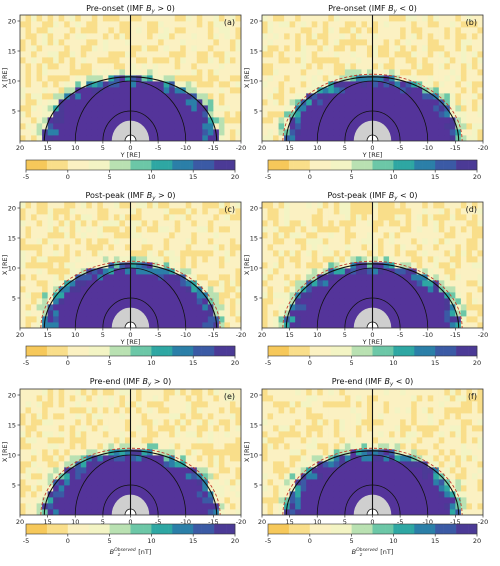 The image size is (500, 566). Describe the element at coordinates (12, 268) in the screenshot. I see `y-tick-label: 10` at that location.